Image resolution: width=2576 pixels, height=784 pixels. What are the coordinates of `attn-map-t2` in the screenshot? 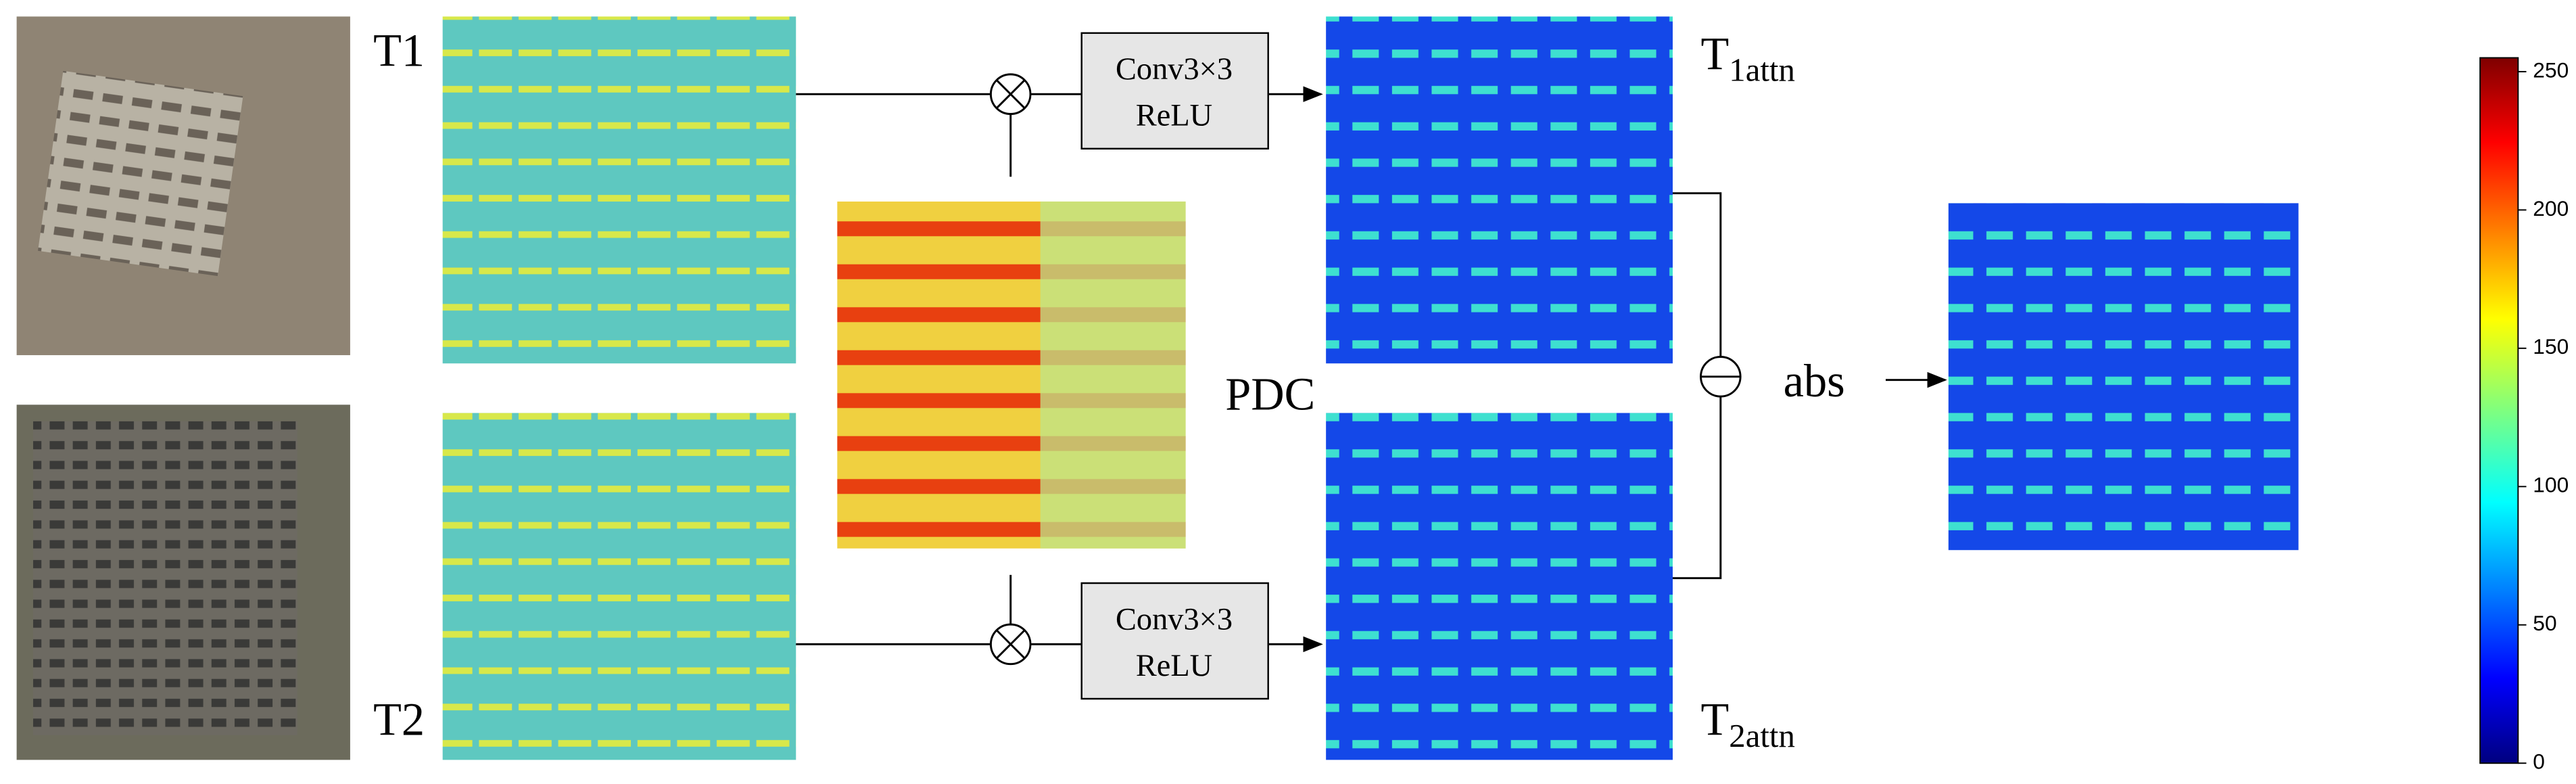 It's located at (1499, 586).